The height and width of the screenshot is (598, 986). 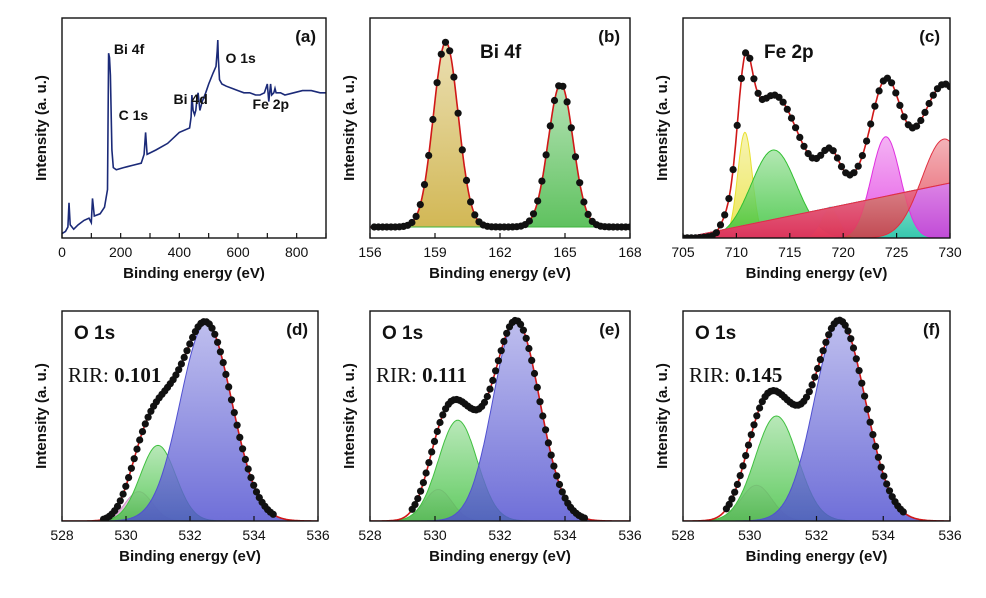 I want to click on peak-annotation: Bi 4d, so click(x=191, y=99).